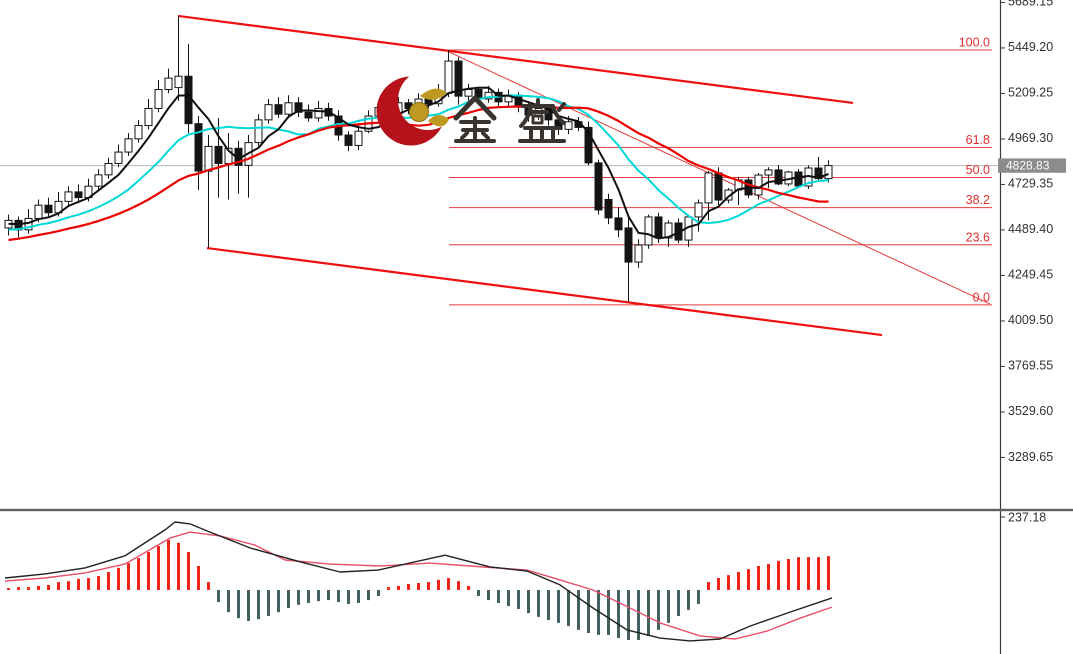 Image resolution: width=1073 pixels, height=654 pixels. What do you see at coordinates (981, 297) in the screenshot?
I see `fib-label-0.0: 0.0` at bounding box center [981, 297].